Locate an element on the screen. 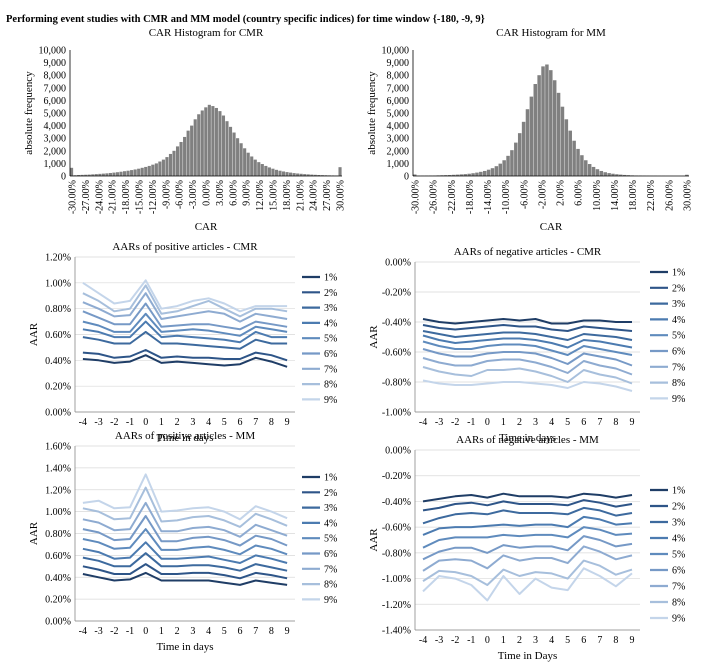 The height and width of the screenshot is (665, 707). x-tick-label: -26.00% is located at coordinates (434, 197).